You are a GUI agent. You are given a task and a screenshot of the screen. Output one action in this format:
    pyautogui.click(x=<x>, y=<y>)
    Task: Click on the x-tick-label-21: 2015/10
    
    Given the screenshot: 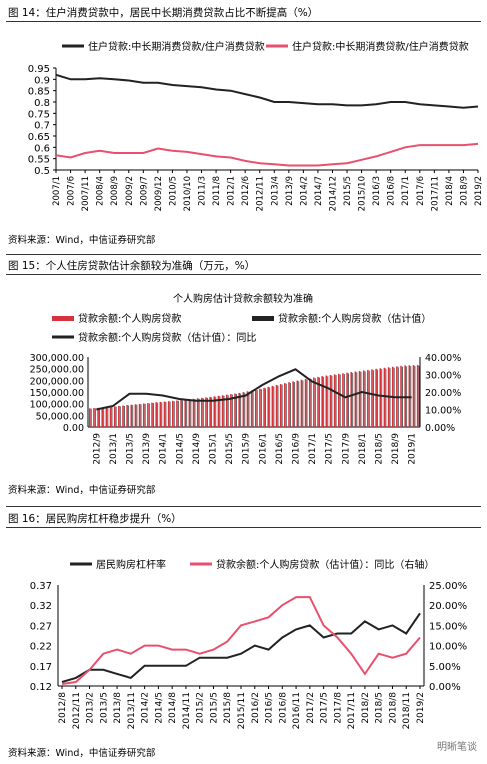 What is the action you would take?
    pyautogui.click(x=363, y=193)
    